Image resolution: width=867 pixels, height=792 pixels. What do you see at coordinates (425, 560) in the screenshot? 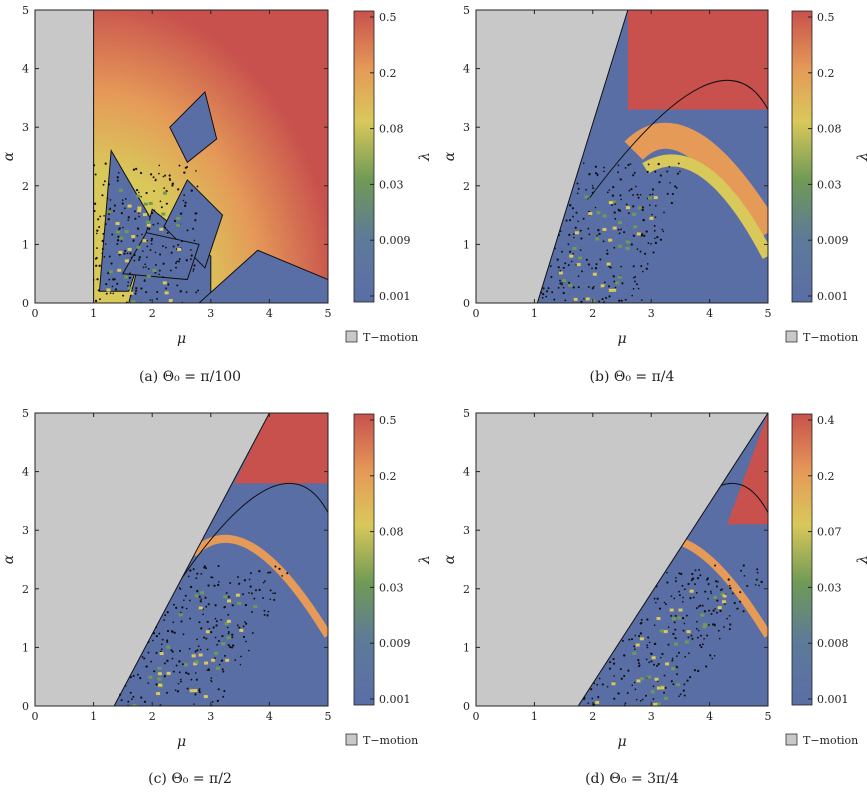
I see `colorbar-label: λ` at bounding box center [425, 560].